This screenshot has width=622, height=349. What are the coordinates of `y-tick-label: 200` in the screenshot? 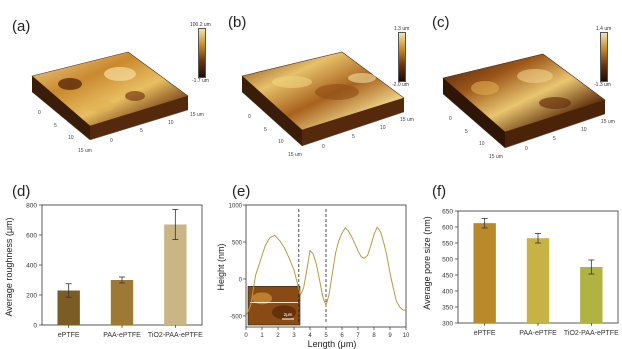 It's located at (31, 296).